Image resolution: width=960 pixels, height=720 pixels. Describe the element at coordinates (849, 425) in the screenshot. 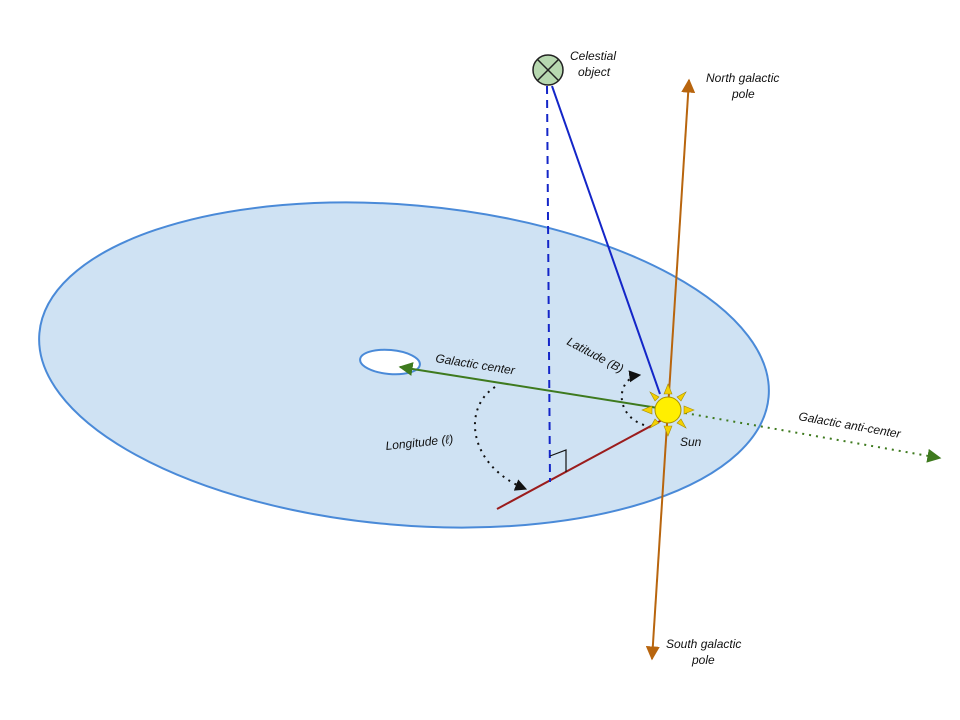

I see `anti-center-label: Galactic anti-center` at that location.